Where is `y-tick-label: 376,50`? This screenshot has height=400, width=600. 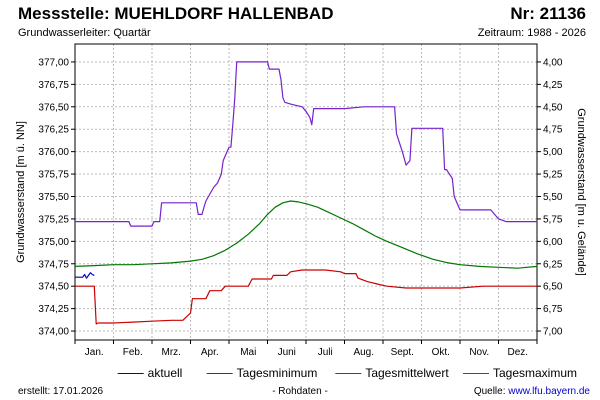
y-tick-label: 376,50 is located at coordinates (53, 107).